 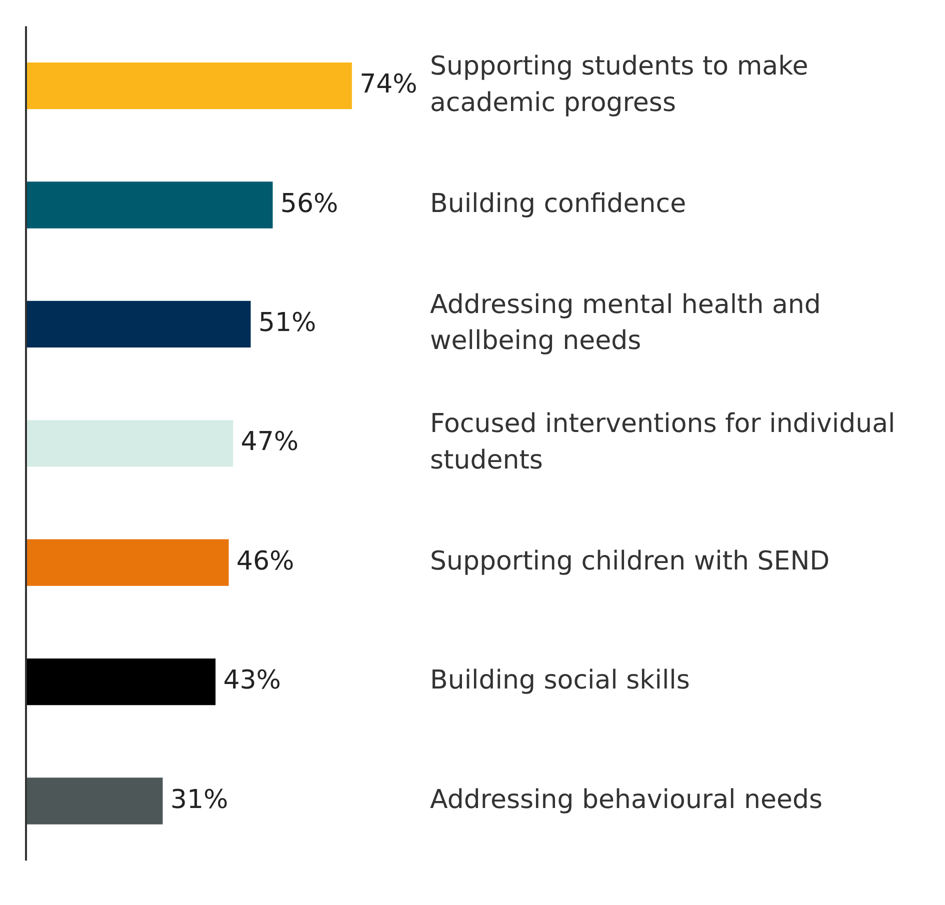 I want to click on y-tick-label: Supporting students to make academic progress, so click(x=619, y=84).